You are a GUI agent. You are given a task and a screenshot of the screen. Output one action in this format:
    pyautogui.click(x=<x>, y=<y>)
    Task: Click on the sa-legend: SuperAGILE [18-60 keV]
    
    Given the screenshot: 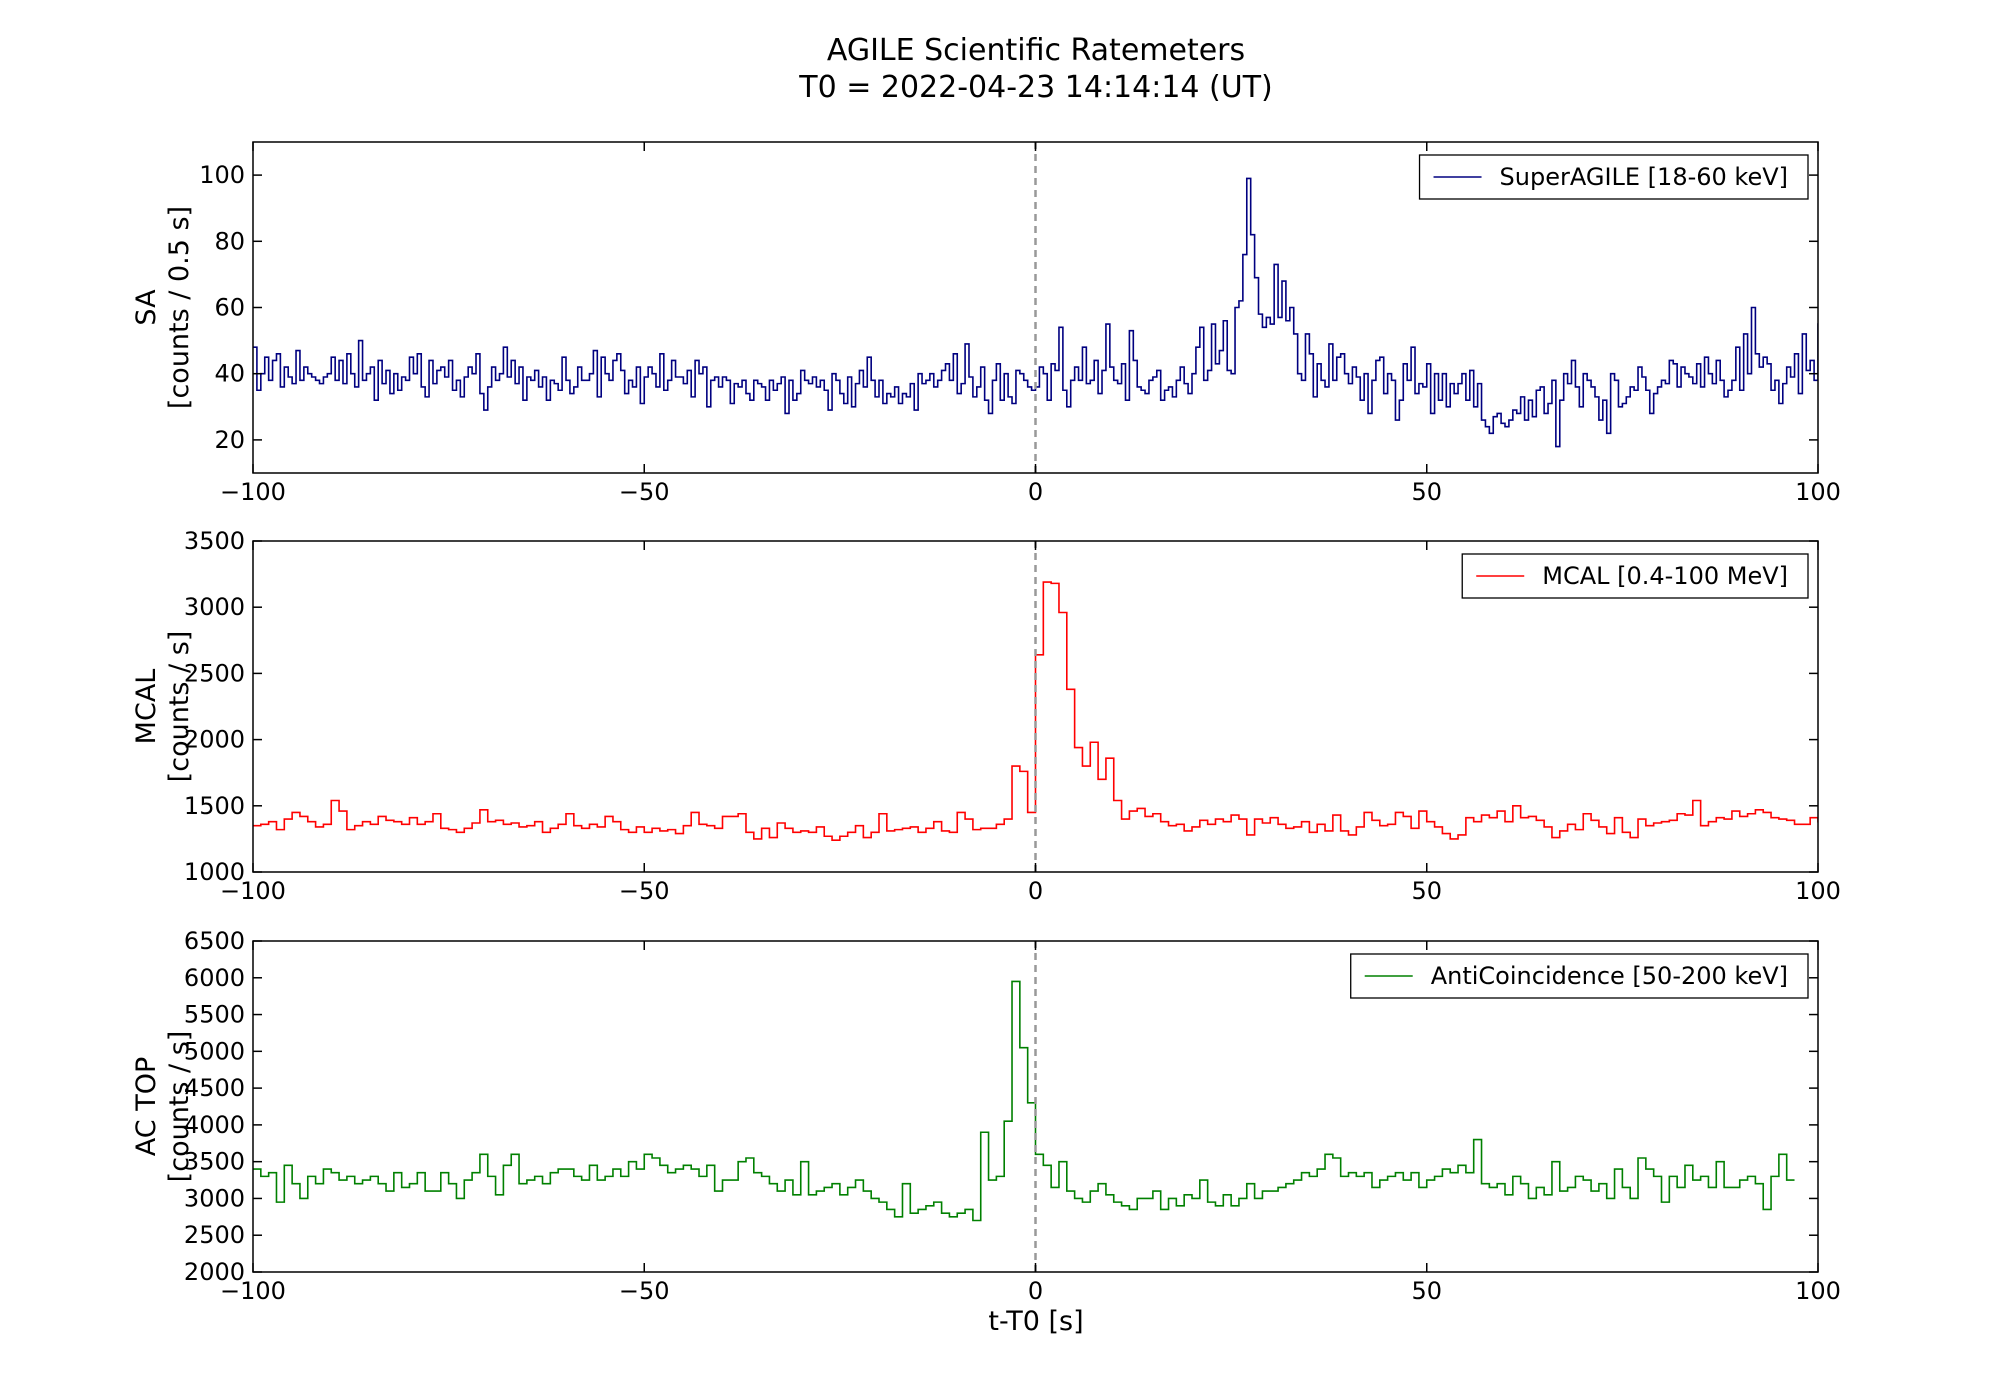 What is the action you would take?
    pyautogui.click(x=1613, y=177)
    